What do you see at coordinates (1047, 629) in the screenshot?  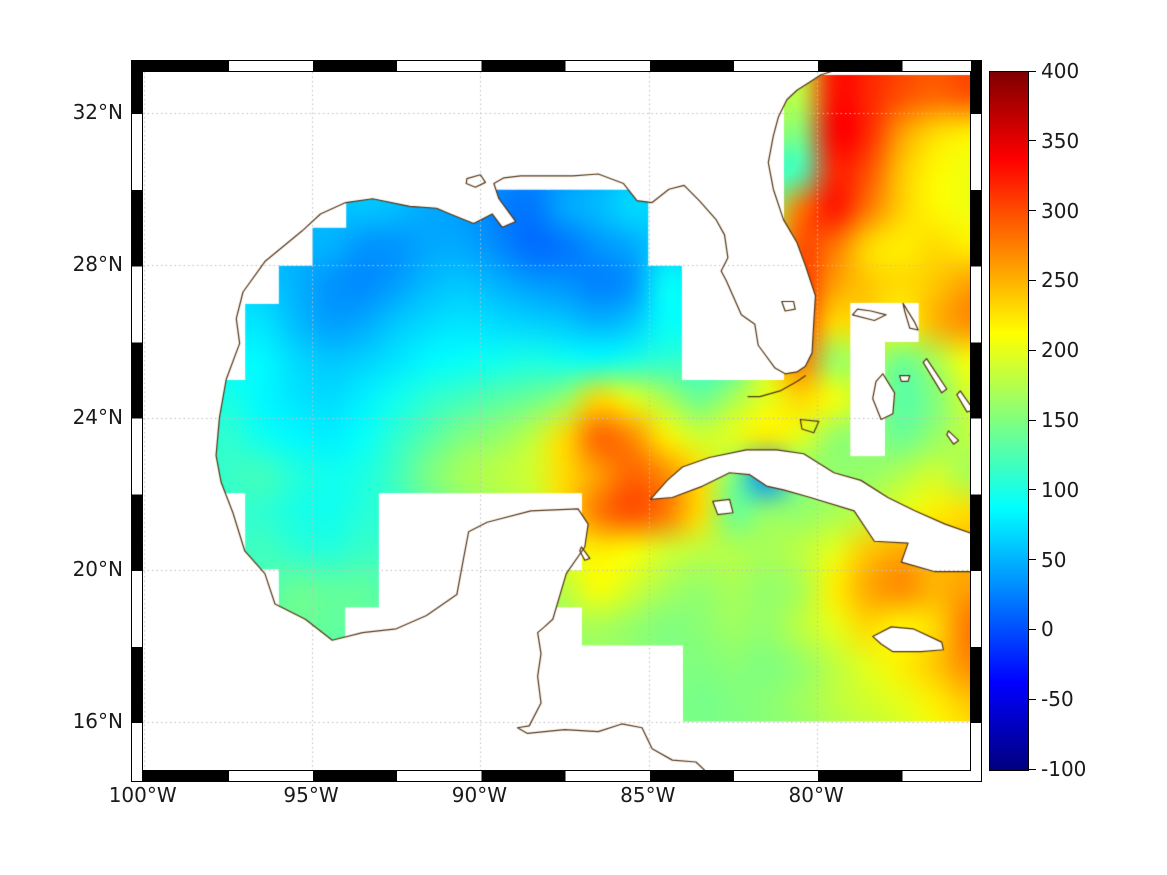 I see `colorbar-tick-label: 0` at bounding box center [1047, 629].